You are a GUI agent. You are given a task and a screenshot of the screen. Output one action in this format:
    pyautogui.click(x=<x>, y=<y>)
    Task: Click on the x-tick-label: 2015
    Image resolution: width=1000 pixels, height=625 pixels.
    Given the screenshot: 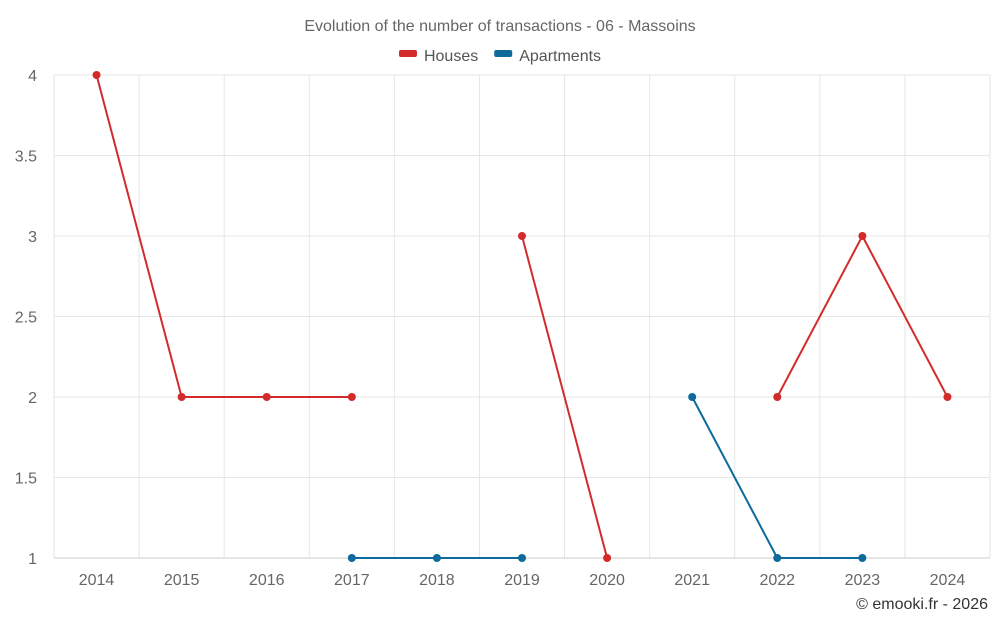 What is the action you would take?
    pyautogui.click(x=182, y=580)
    